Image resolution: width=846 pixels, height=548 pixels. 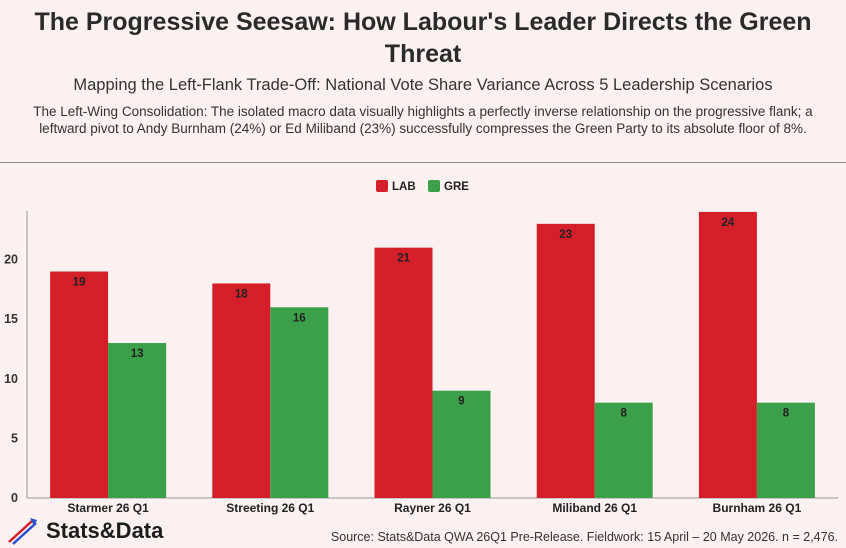 I want to click on y-tick-label: 15, so click(x=11, y=319).